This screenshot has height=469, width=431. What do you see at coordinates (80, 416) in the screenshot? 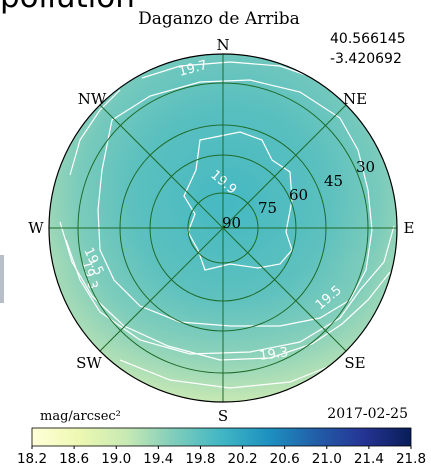
I see `colorbar-unit-label: mag/arcsec²` at bounding box center [80, 416].